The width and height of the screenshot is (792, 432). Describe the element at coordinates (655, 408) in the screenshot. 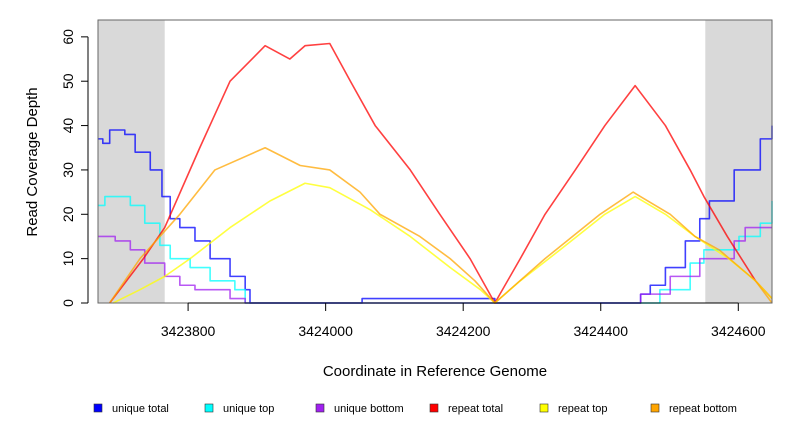

I see `legend-swatch-repeat-bottom` at that location.